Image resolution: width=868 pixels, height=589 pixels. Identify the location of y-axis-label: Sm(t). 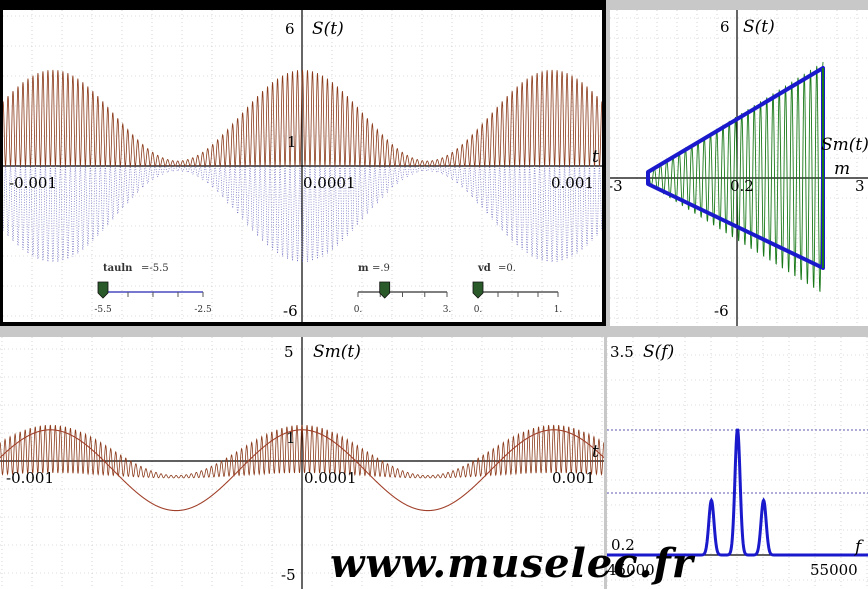
(337, 352).